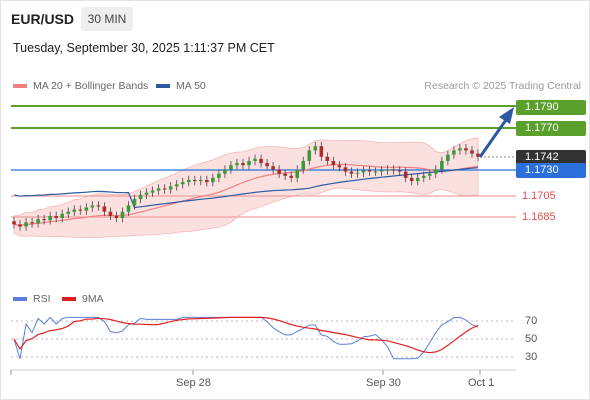 This screenshot has height=400, width=590. I want to click on ma20-swatch, so click(20, 86).